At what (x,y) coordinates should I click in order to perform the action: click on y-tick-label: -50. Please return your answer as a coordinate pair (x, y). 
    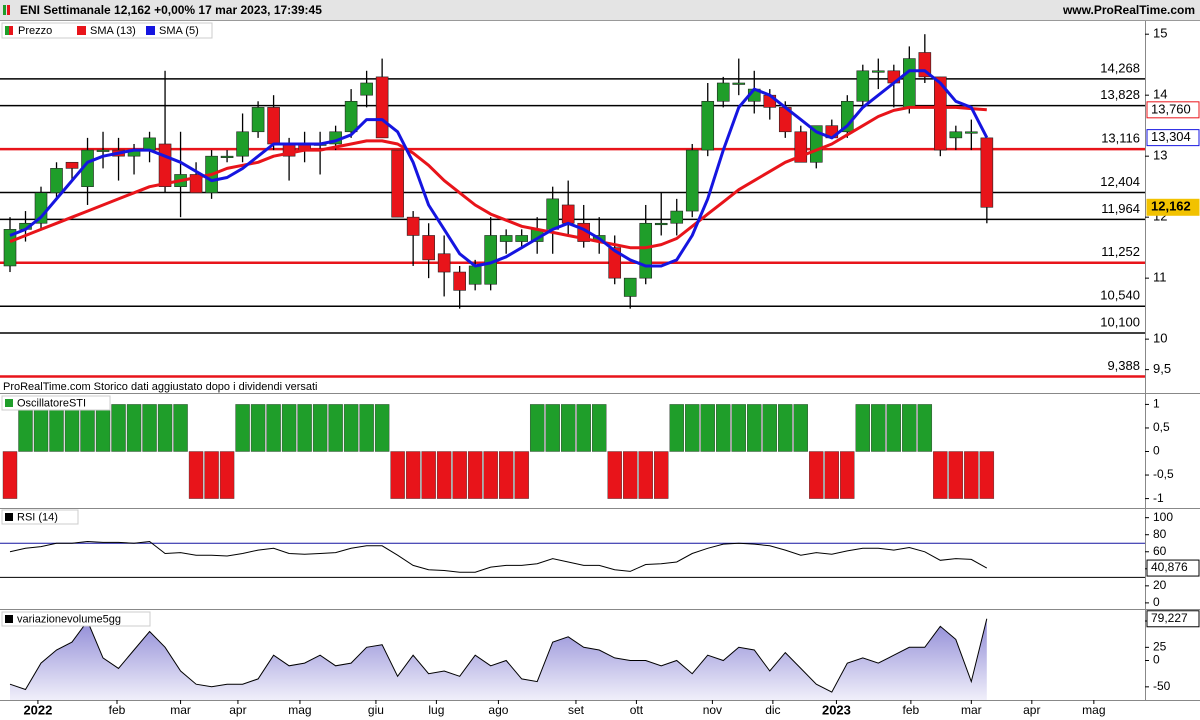
    Looking at the image, I should click on (1162, 686).